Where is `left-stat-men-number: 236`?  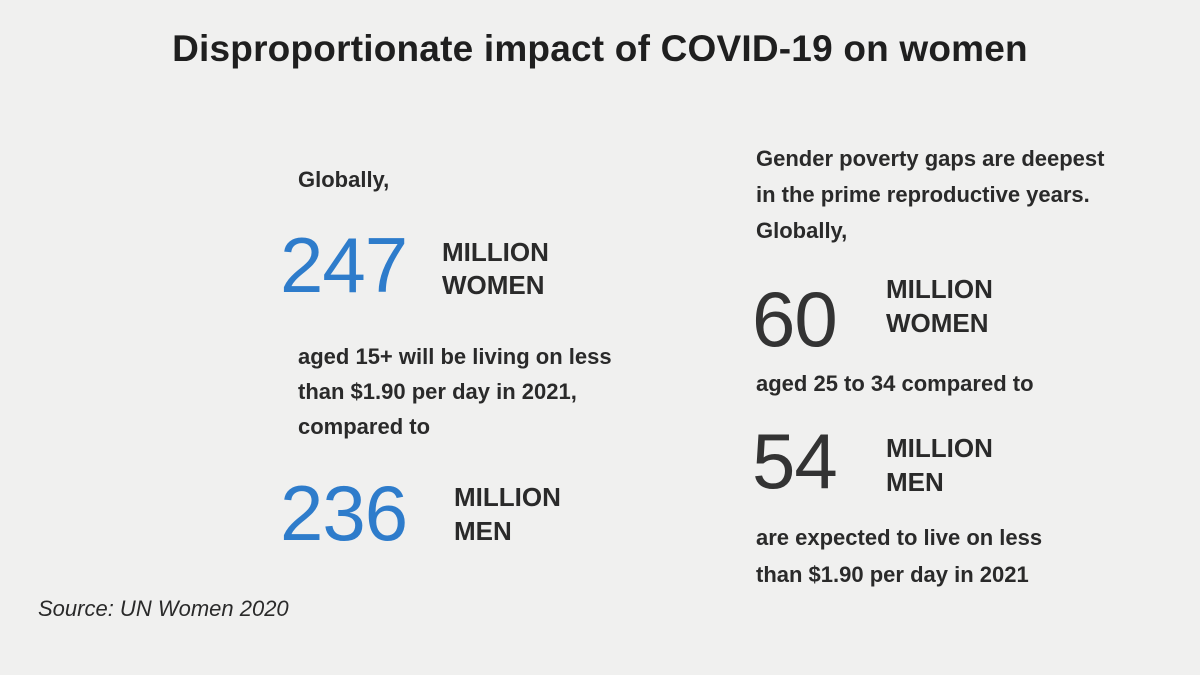 left-stat-men-number: 236 is located at coordinates (344, 513).